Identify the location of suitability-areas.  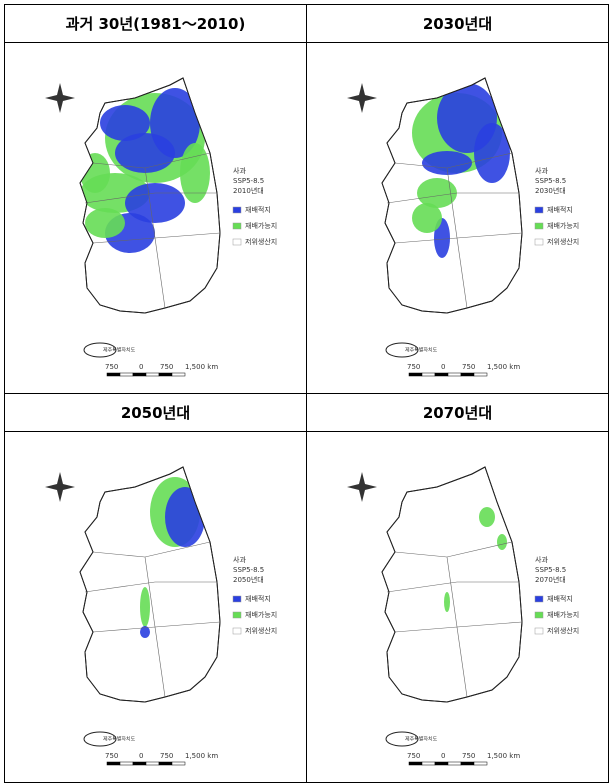
(145, 170).